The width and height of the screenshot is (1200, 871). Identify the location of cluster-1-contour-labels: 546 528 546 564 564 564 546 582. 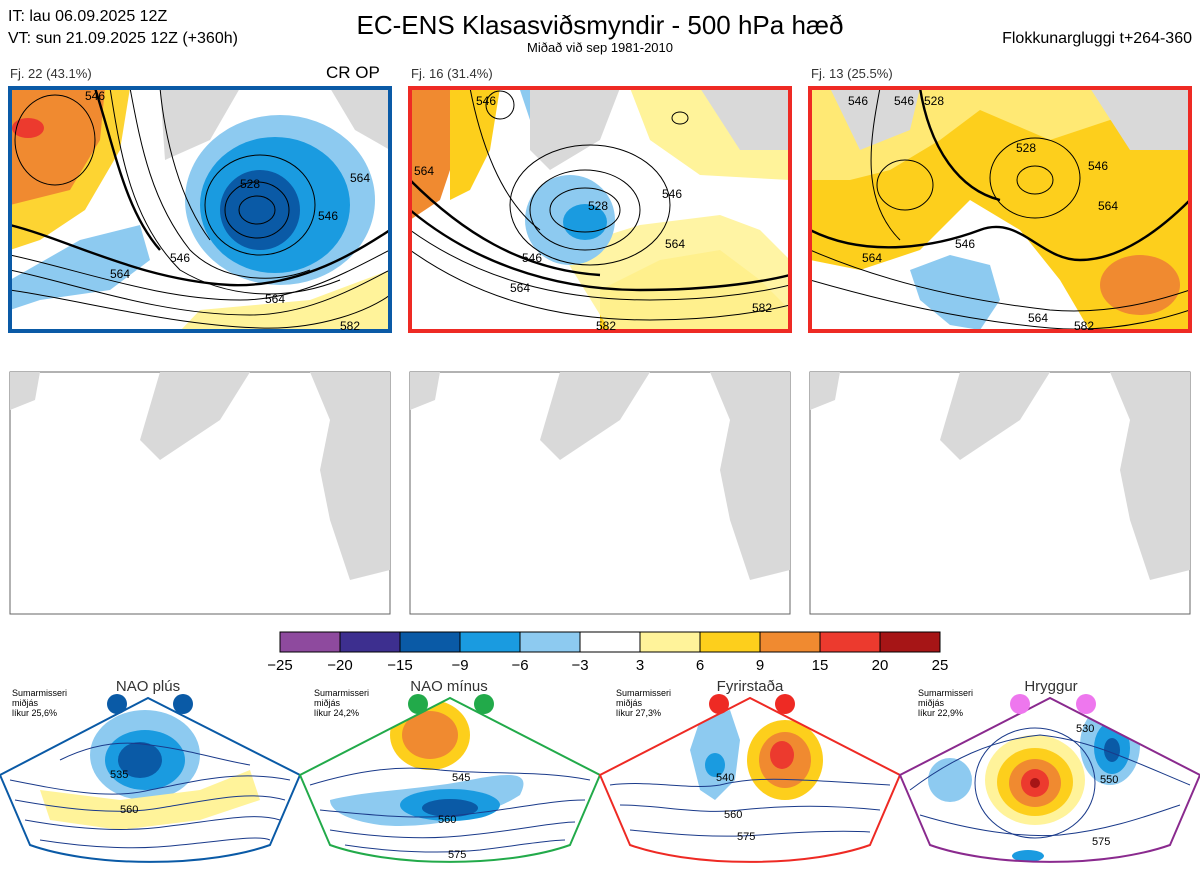
(227, 211).